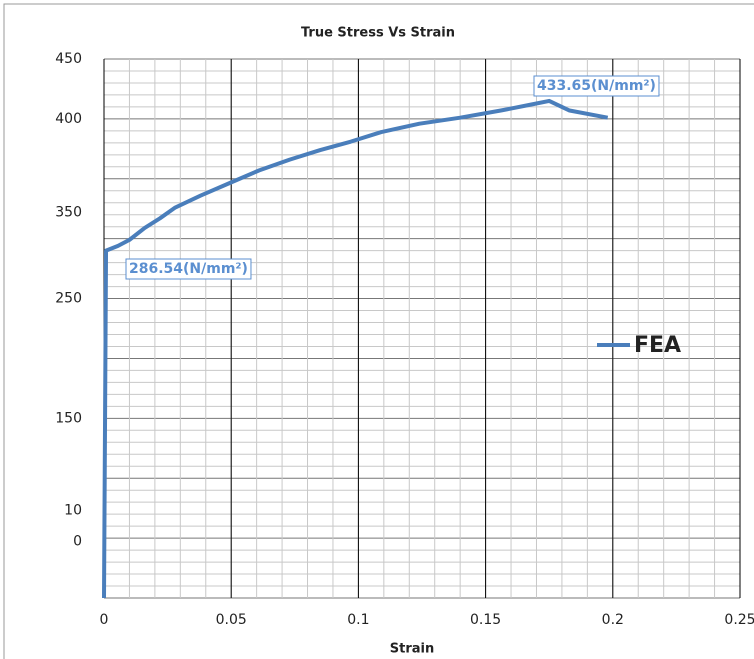 This screenshot has width=754, height=659. What do you see at coordinates (73, 511) in the screenshot?
I see `y-tick-label: 10` at bounding box center [73, 511].